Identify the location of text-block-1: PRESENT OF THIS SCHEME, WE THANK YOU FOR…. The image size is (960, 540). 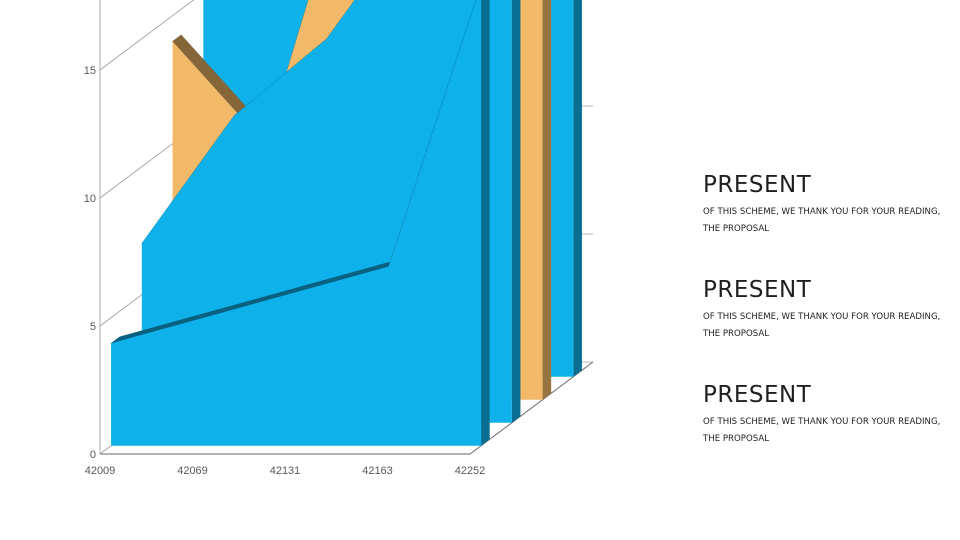
(823, 204).